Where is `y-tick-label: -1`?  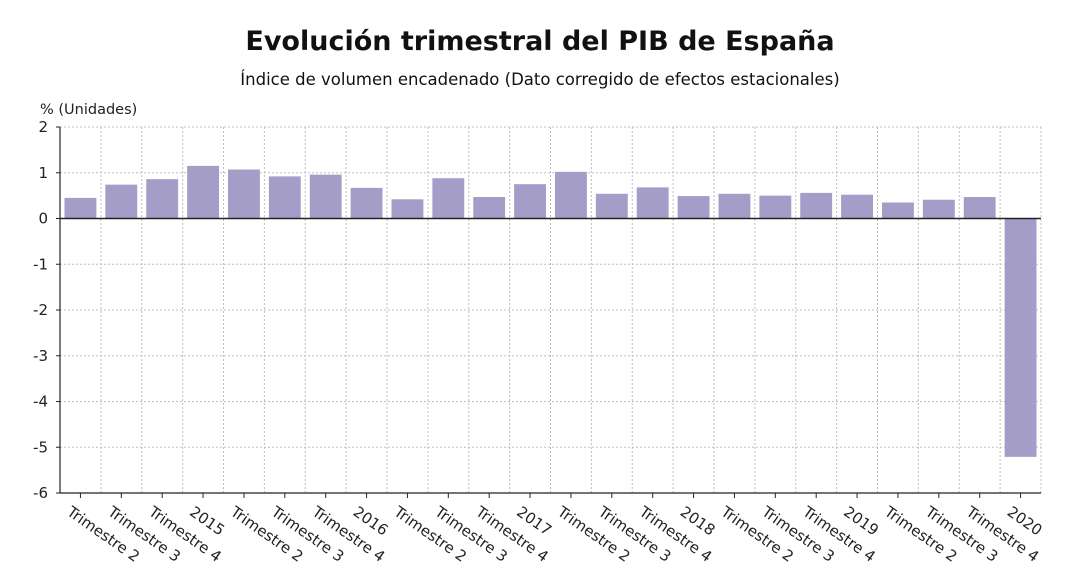 y-tick-label: -1 is located at coordinates (40, 264).